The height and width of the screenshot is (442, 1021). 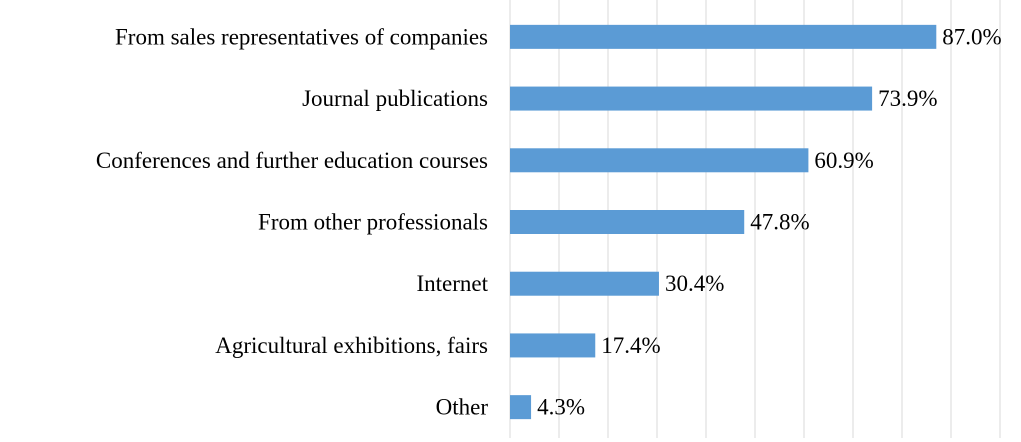 What do you see at coordinates (907, 98) in the screenshot?
I see `value-label: 73.9%` at bounding box center [907, 98].